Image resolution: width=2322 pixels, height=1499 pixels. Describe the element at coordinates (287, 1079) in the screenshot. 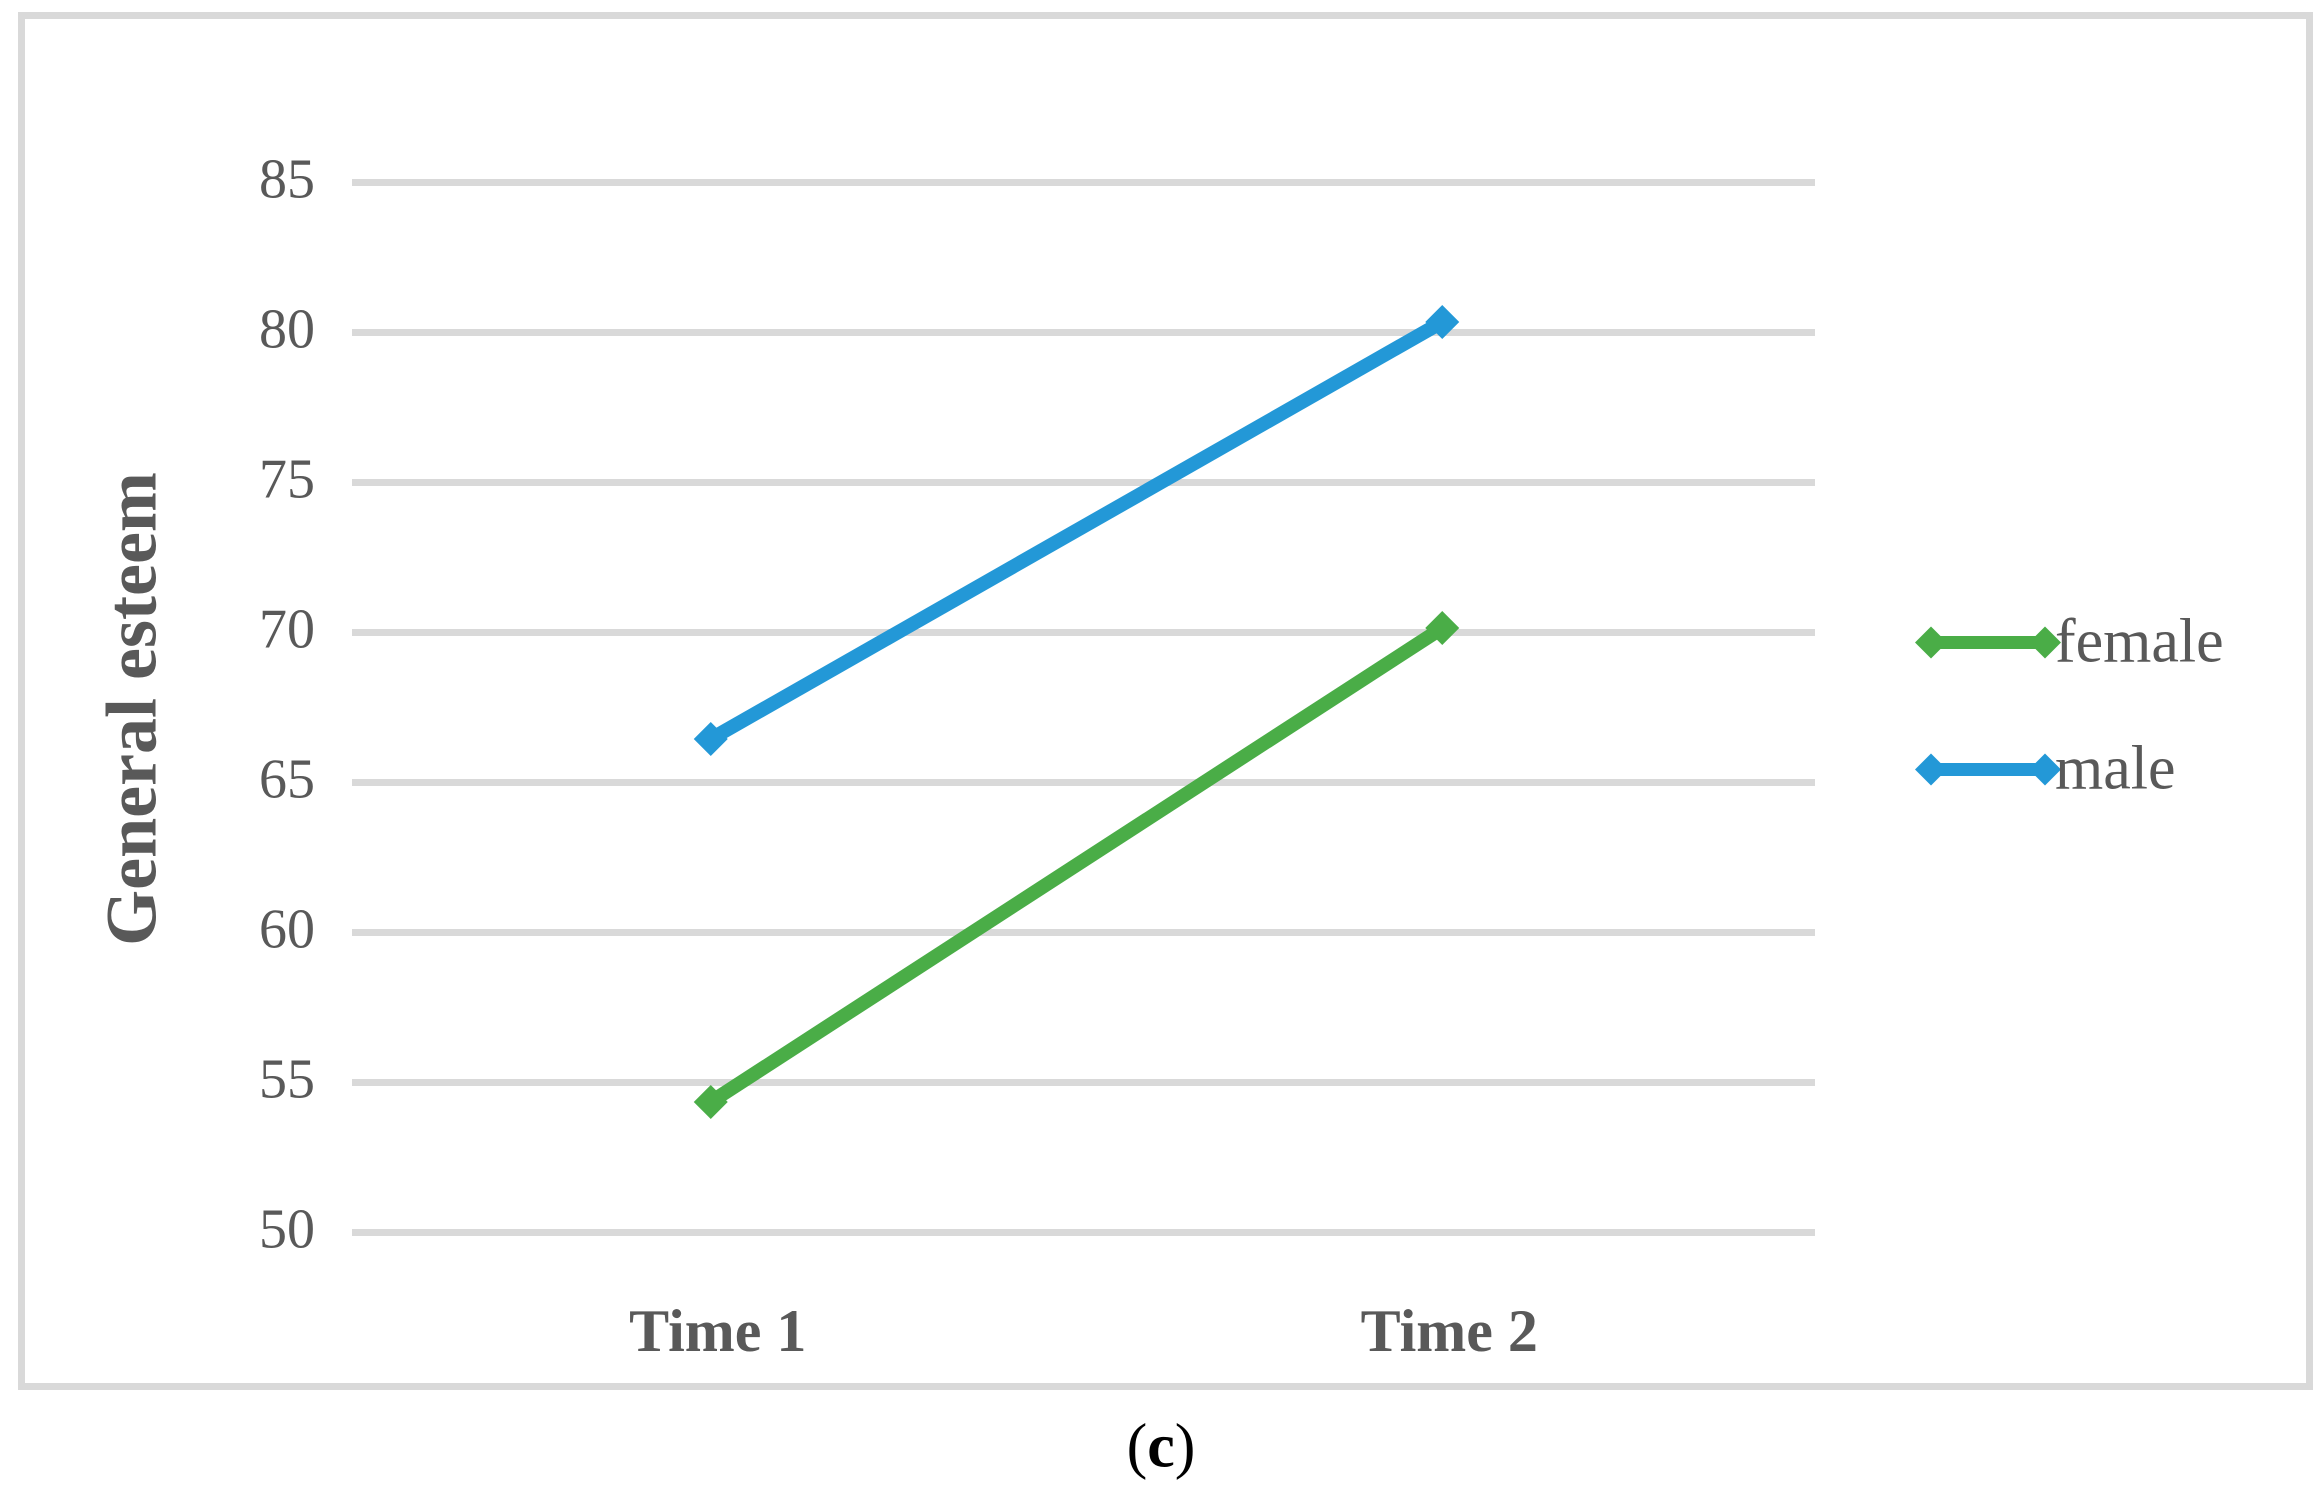

I see `y-tick-label-55: 55` at that location.